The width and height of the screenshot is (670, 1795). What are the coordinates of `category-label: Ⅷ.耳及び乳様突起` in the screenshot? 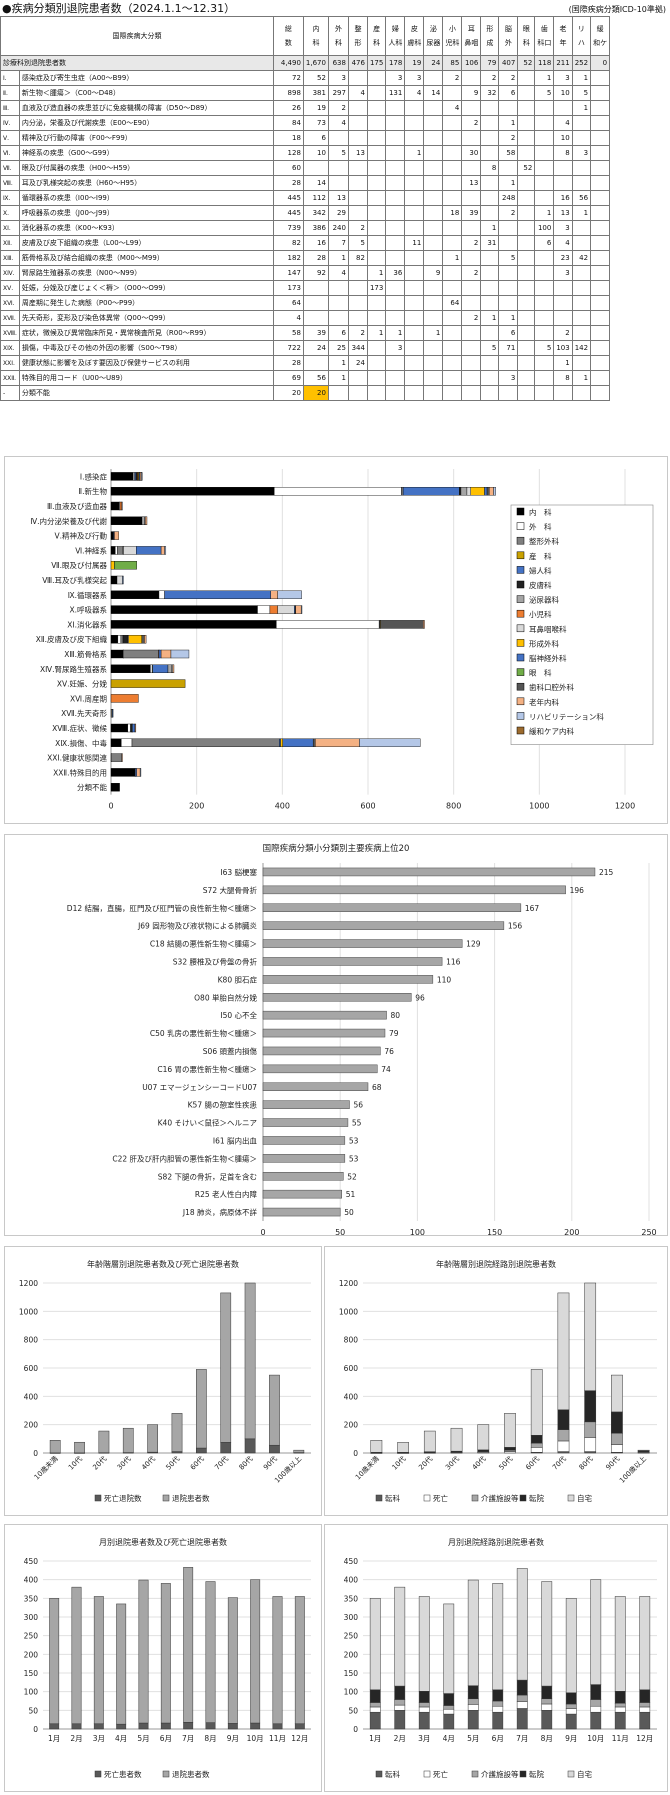 It's located at (74, 580).